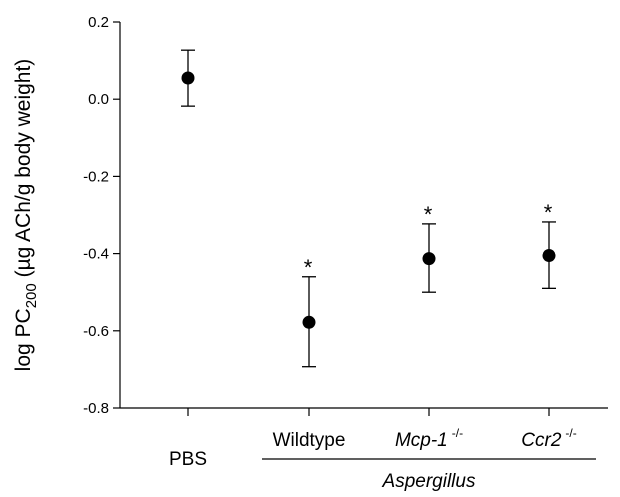 This screenshot has height=497, width=620. Describe the element at coordinates (96, 176) in the screenshot. I see `y-tick-label: -0.2` at that location.